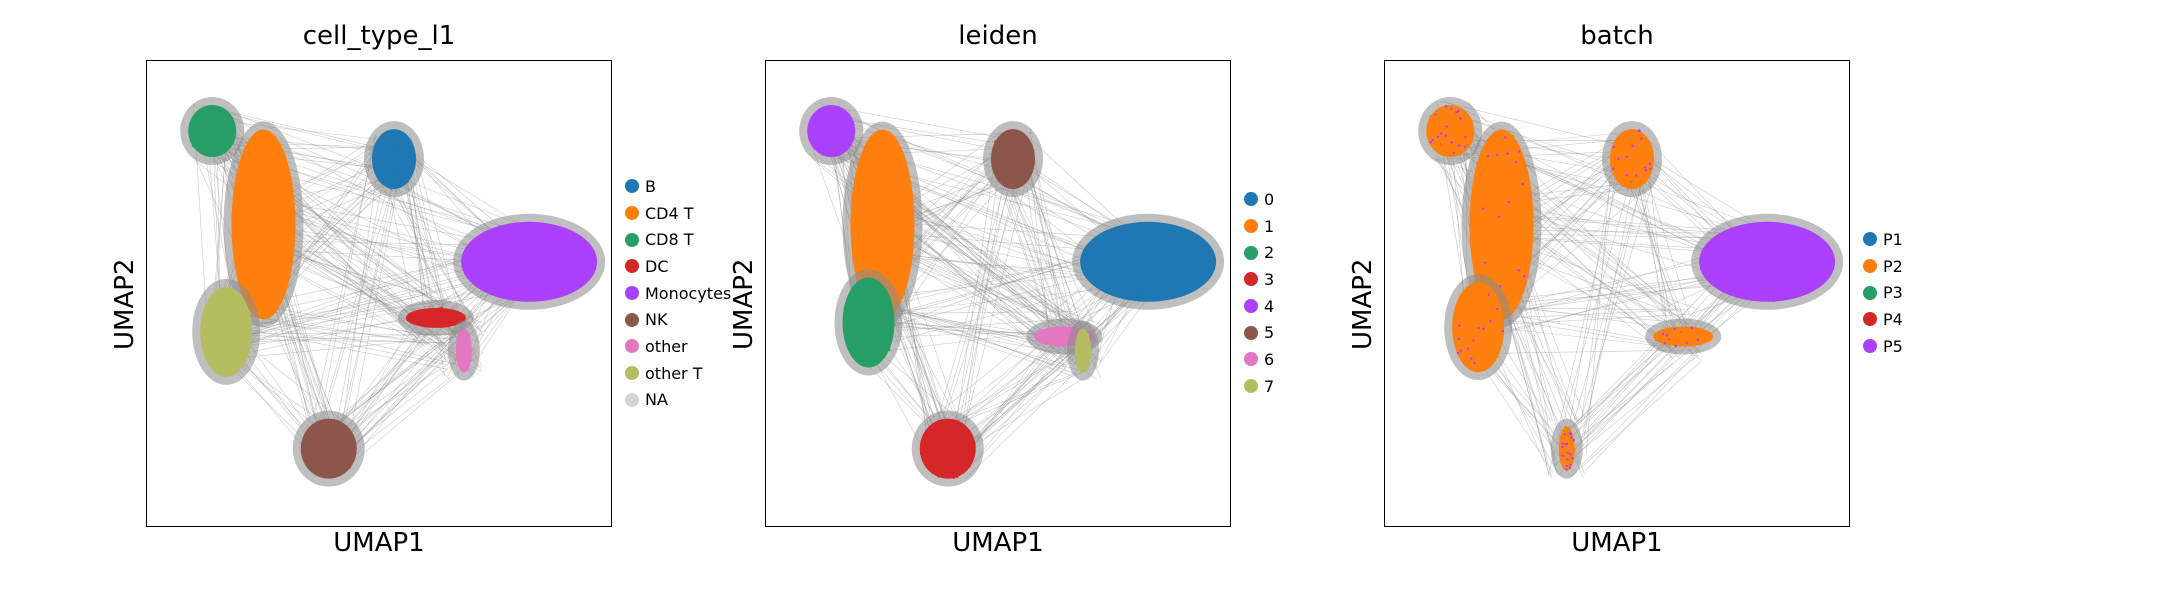  What do you see at coordinates (1251, 226) in the screenshot?
I see `legend-marker` at bounding box center [1251, 226].